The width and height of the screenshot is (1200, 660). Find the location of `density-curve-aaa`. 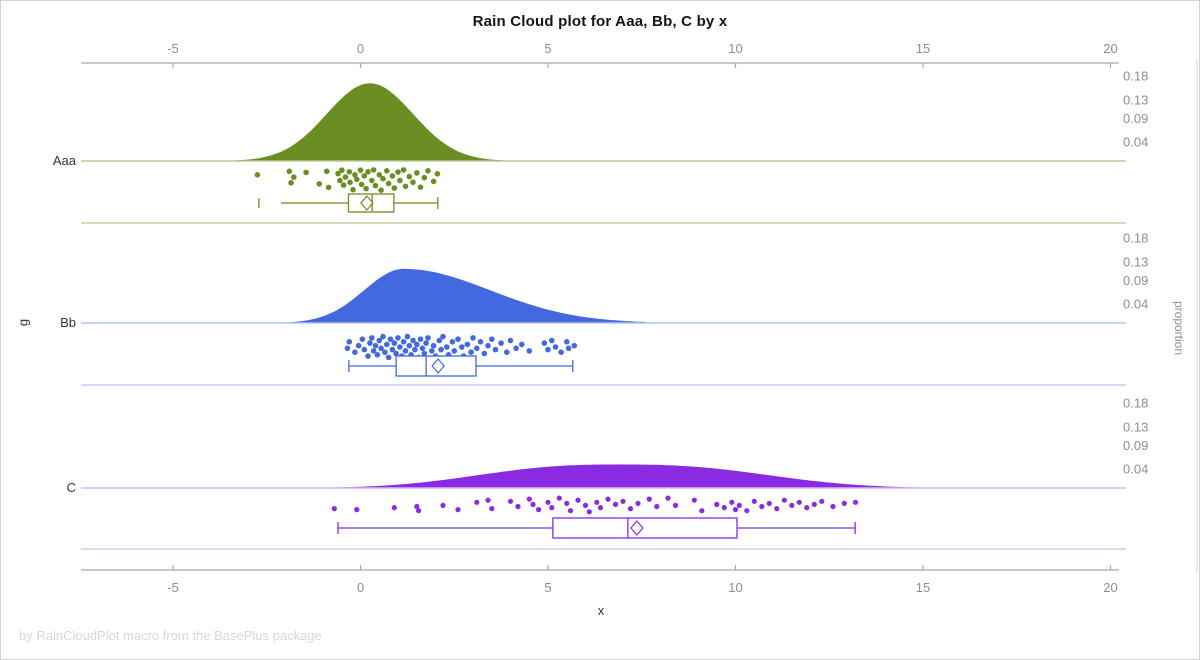

density-curve-aaa is located at coordinates (359, 122).